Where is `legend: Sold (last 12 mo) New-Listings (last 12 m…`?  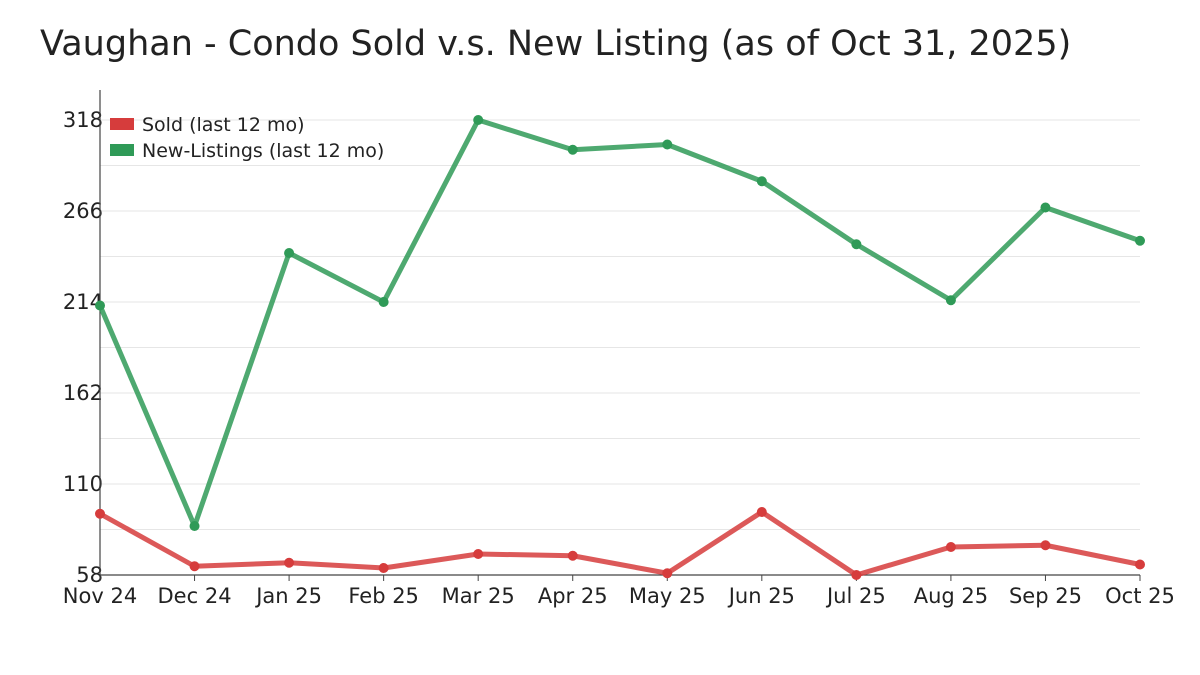 legend: Sold (last 12 mo) New-Listings (last 12 m… is located at coordinates (247, 138).